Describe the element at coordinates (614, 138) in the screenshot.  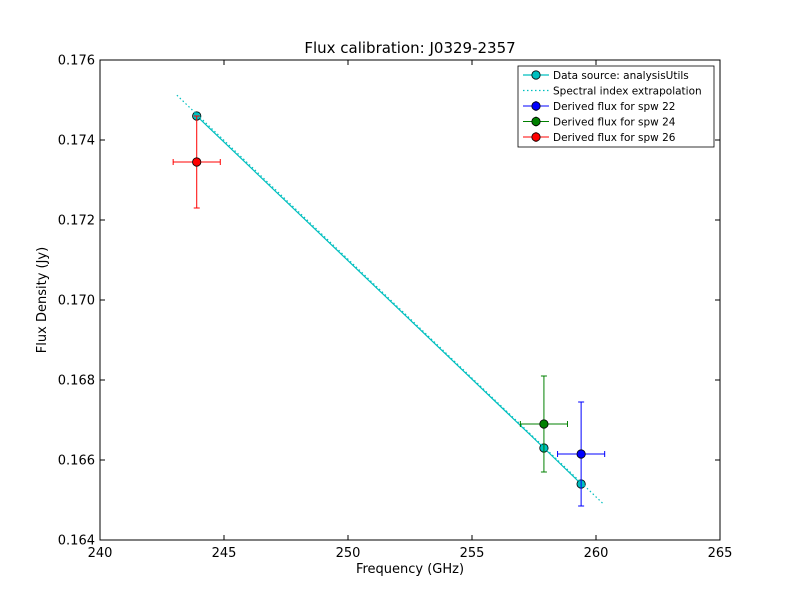
I see `legend-label: Derived flux for spw 26` at that location.